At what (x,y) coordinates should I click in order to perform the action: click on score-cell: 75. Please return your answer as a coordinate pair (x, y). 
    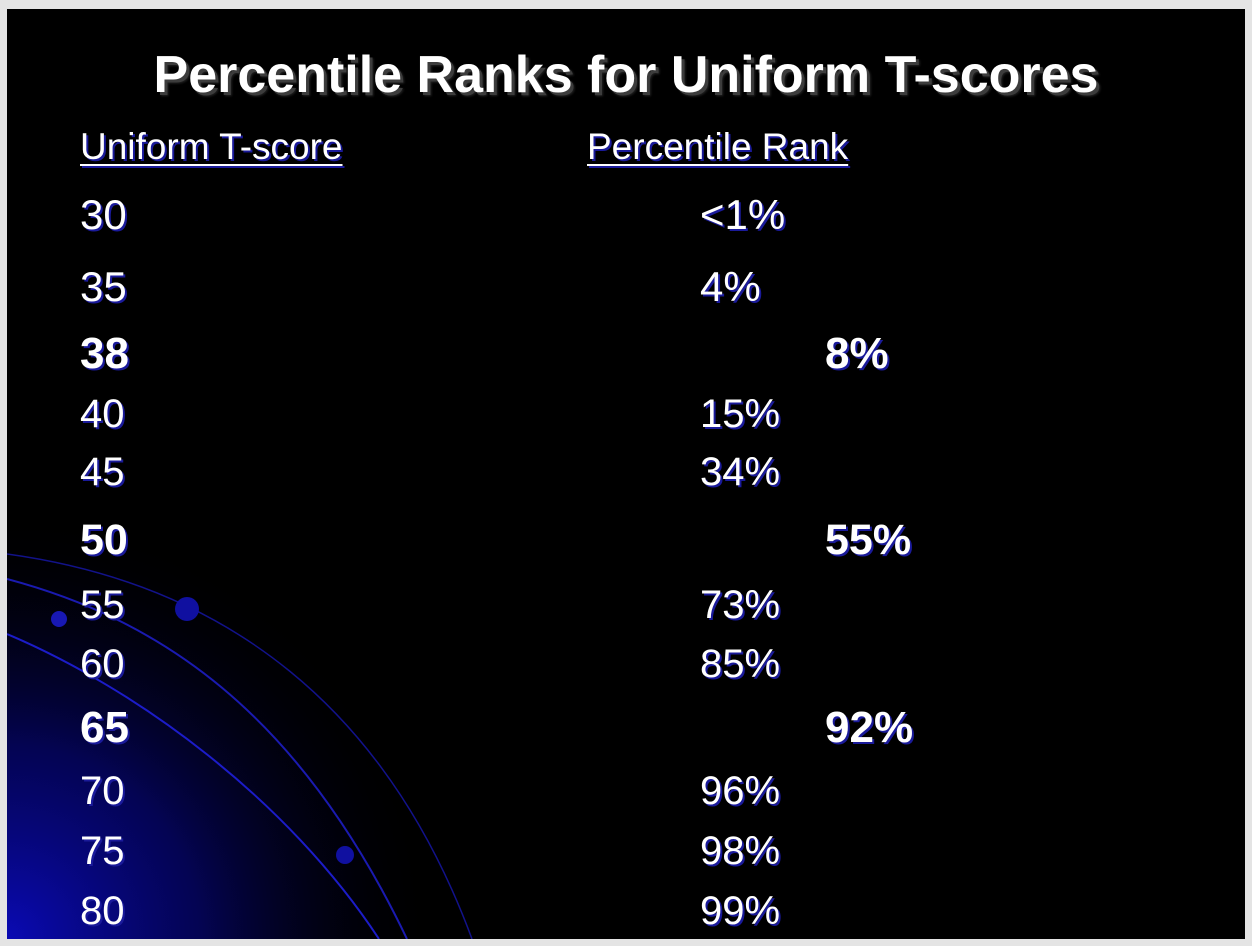
    Looking at the image, I should click on (102, 851).